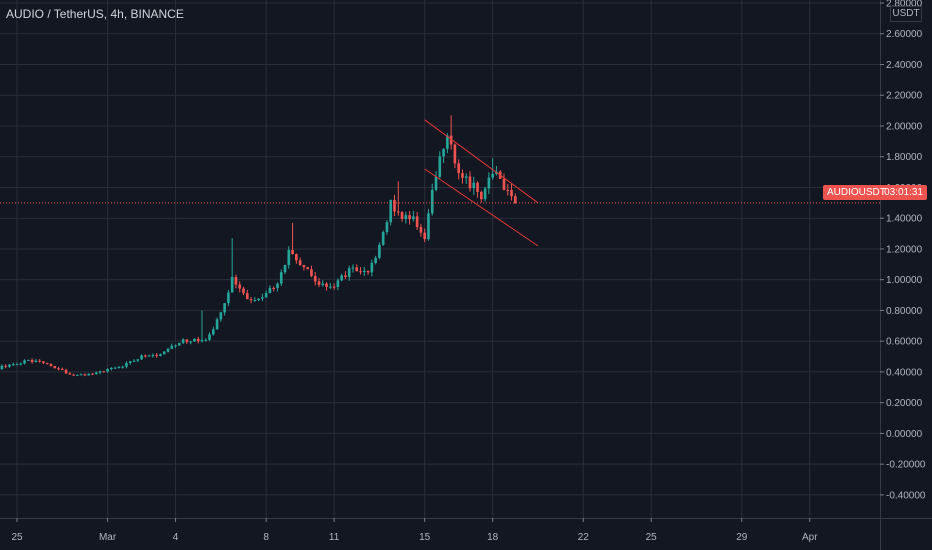 Image resolution: width=932 pixels, height=550 pixels. Describe the element at coordinates (906, 465) in the screenshot. I see `price-tick-label: -0.20000` at that location.